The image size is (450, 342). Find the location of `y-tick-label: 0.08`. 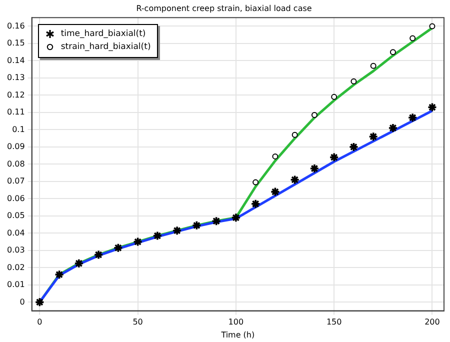

y-tick-label: 0.08 is located at coordinates (16, 163).